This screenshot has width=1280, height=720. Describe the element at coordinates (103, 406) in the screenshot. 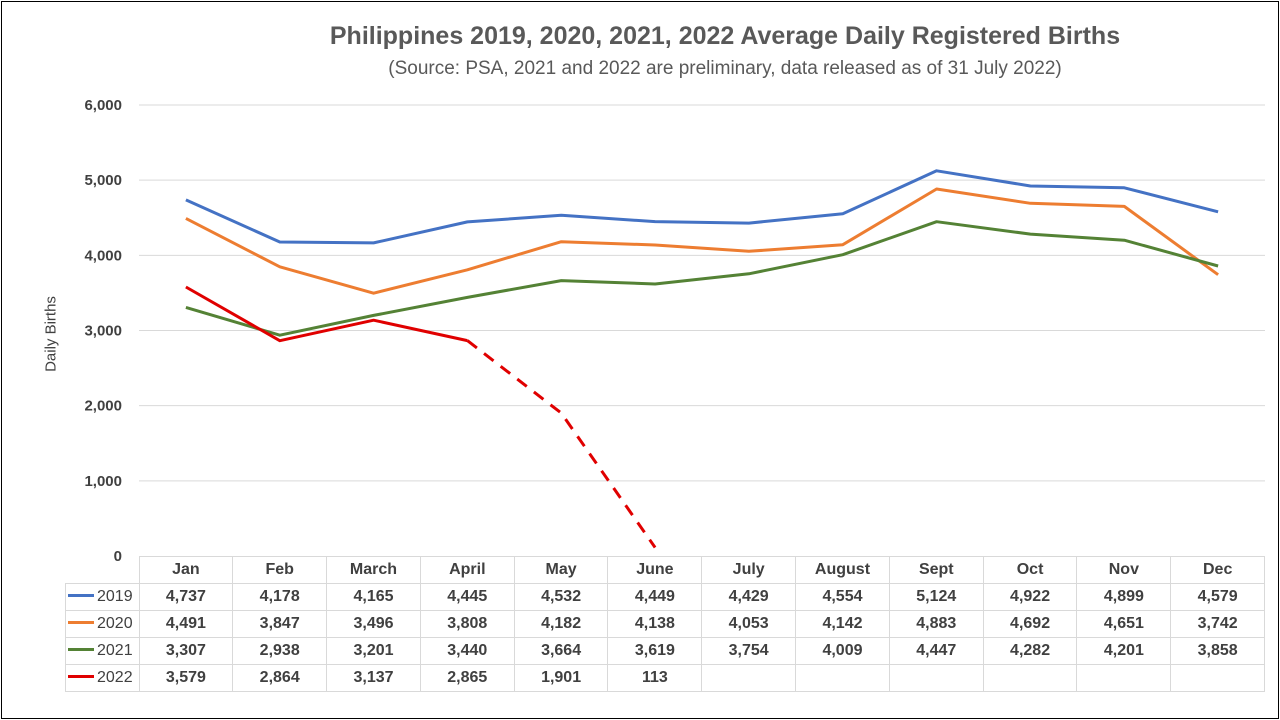

I see `y-tick-label: 2,000` at that location.